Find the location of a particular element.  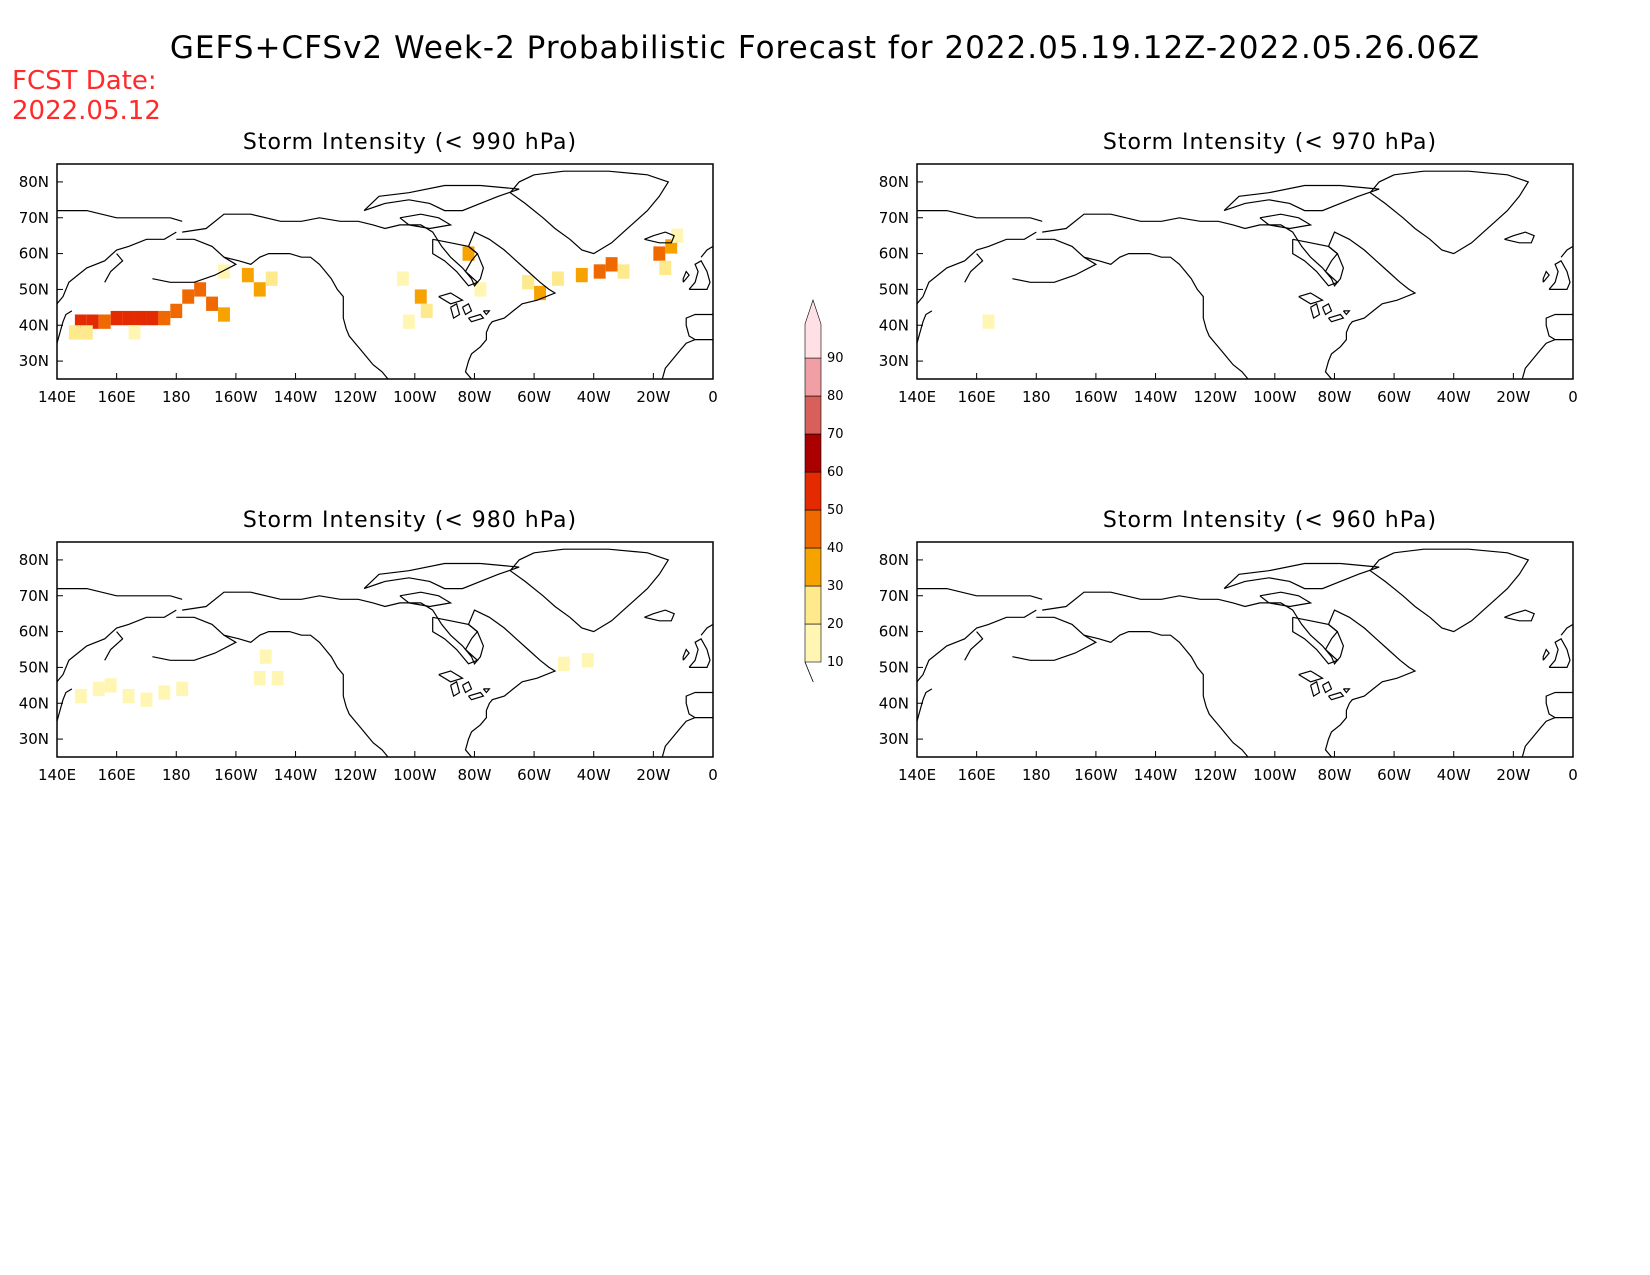

panel-title: Storm Intensity (< 980 hPa) is located at coordinates (410, 520).